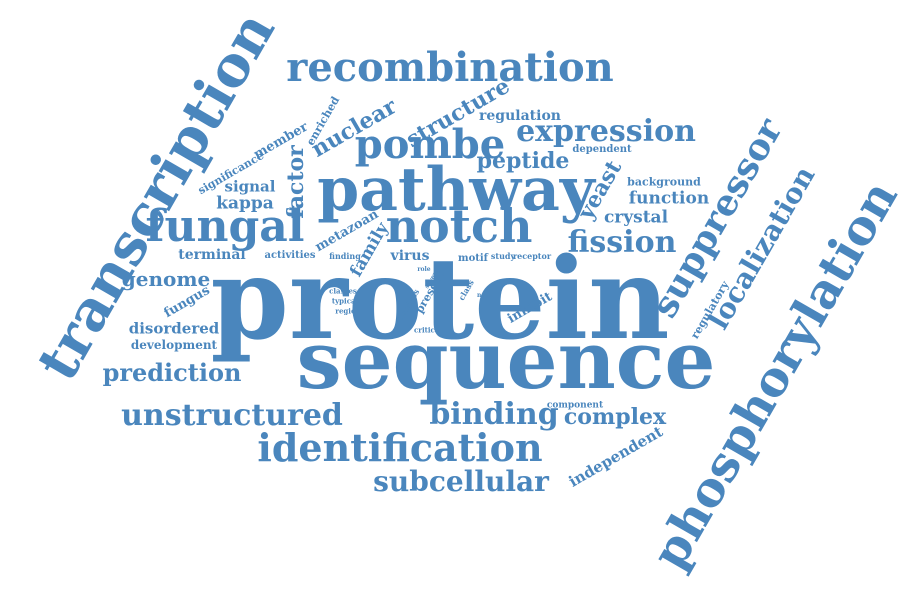 The width and height of the screenshot is (900, 598). Describe the element at coordinates (410, 256) in the screenshot. I see `word-virus: virus` at that location.